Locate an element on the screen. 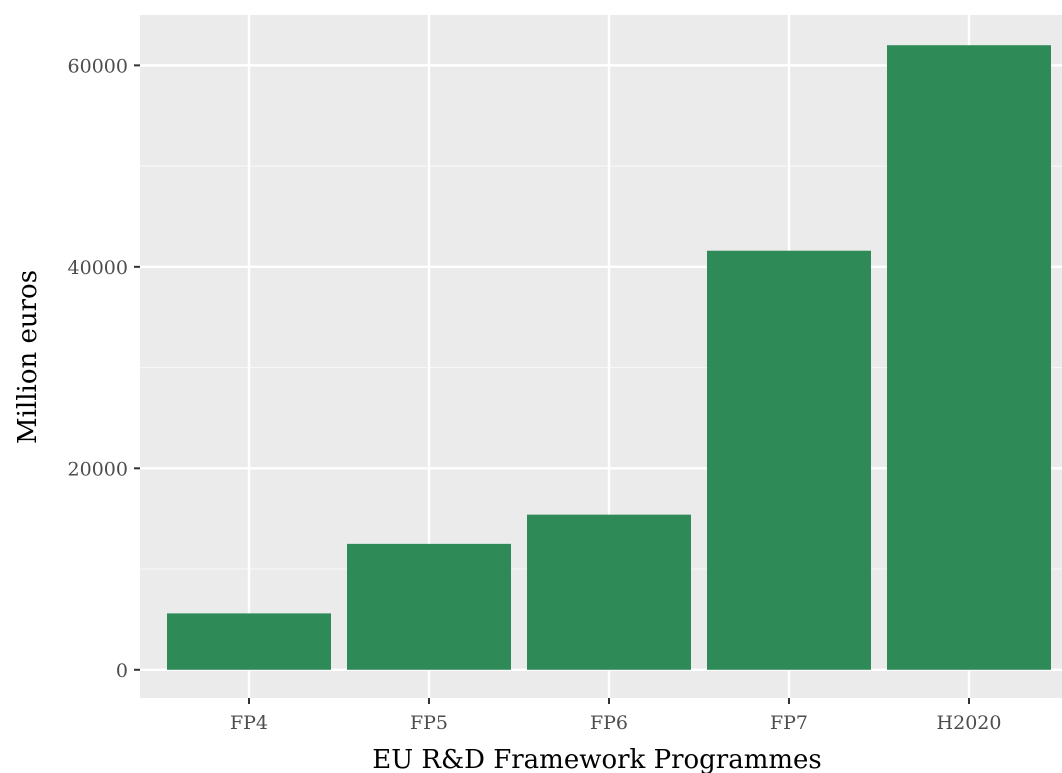 The height and width of the screenshot is (773, 1062). bar-FP7 is located at coordinates (789, 460).